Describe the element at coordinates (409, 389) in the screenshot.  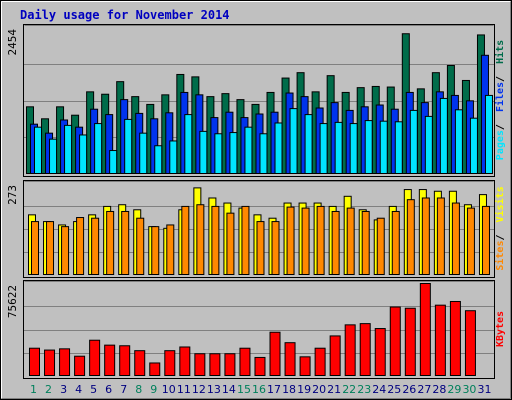
I see `x-tick-label: 26` at that location.